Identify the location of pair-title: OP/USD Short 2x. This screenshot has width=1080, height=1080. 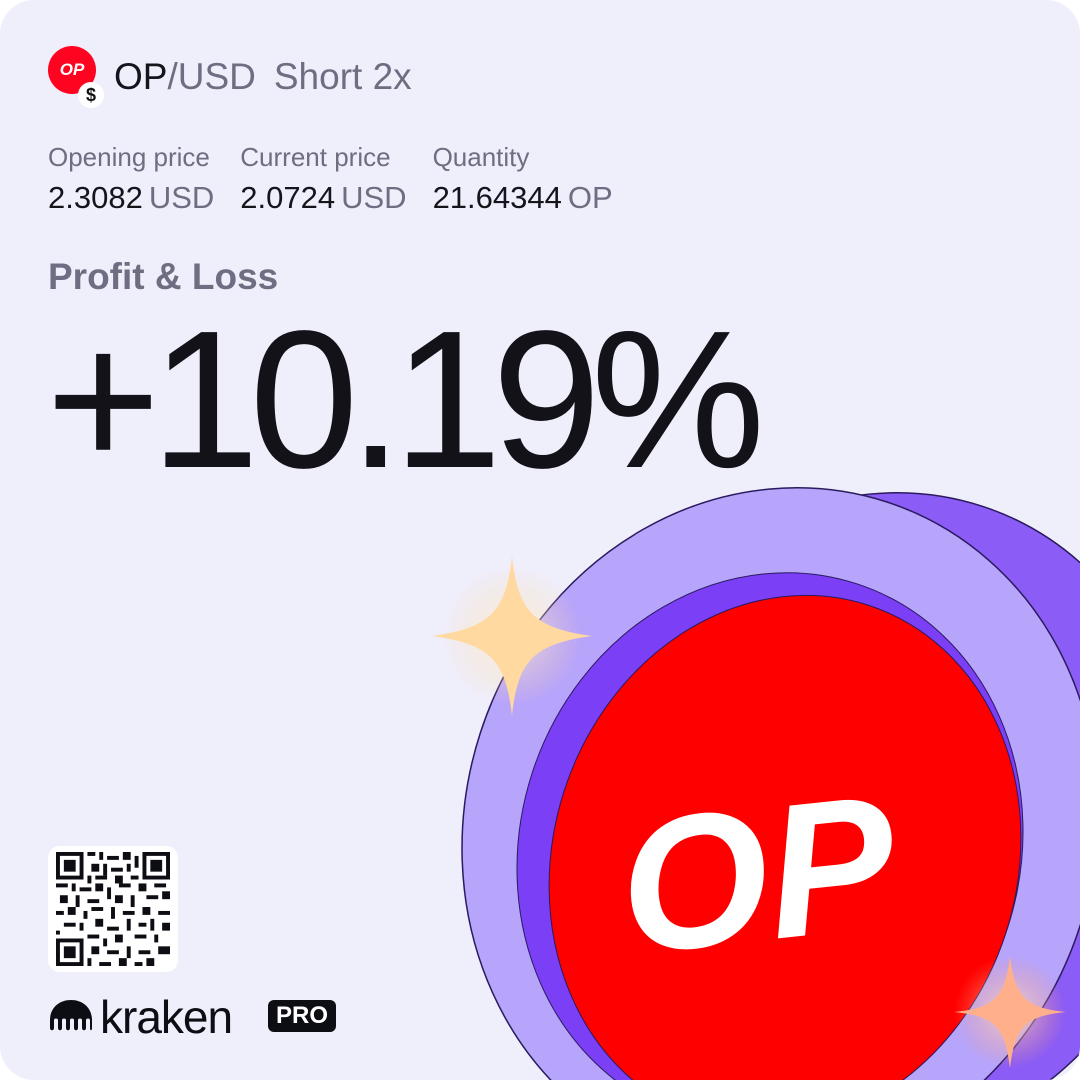
(263, 77).